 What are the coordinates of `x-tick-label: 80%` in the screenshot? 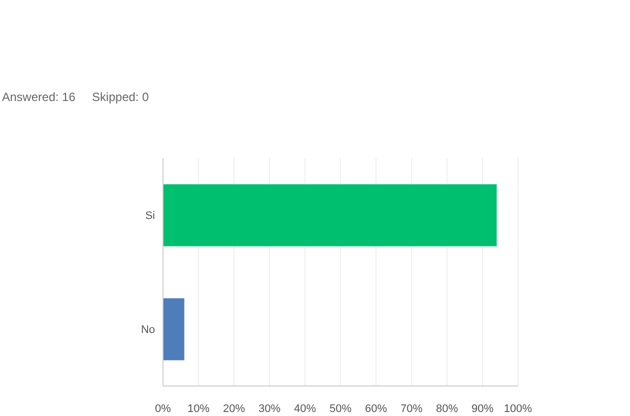 It's located at (447, 408).